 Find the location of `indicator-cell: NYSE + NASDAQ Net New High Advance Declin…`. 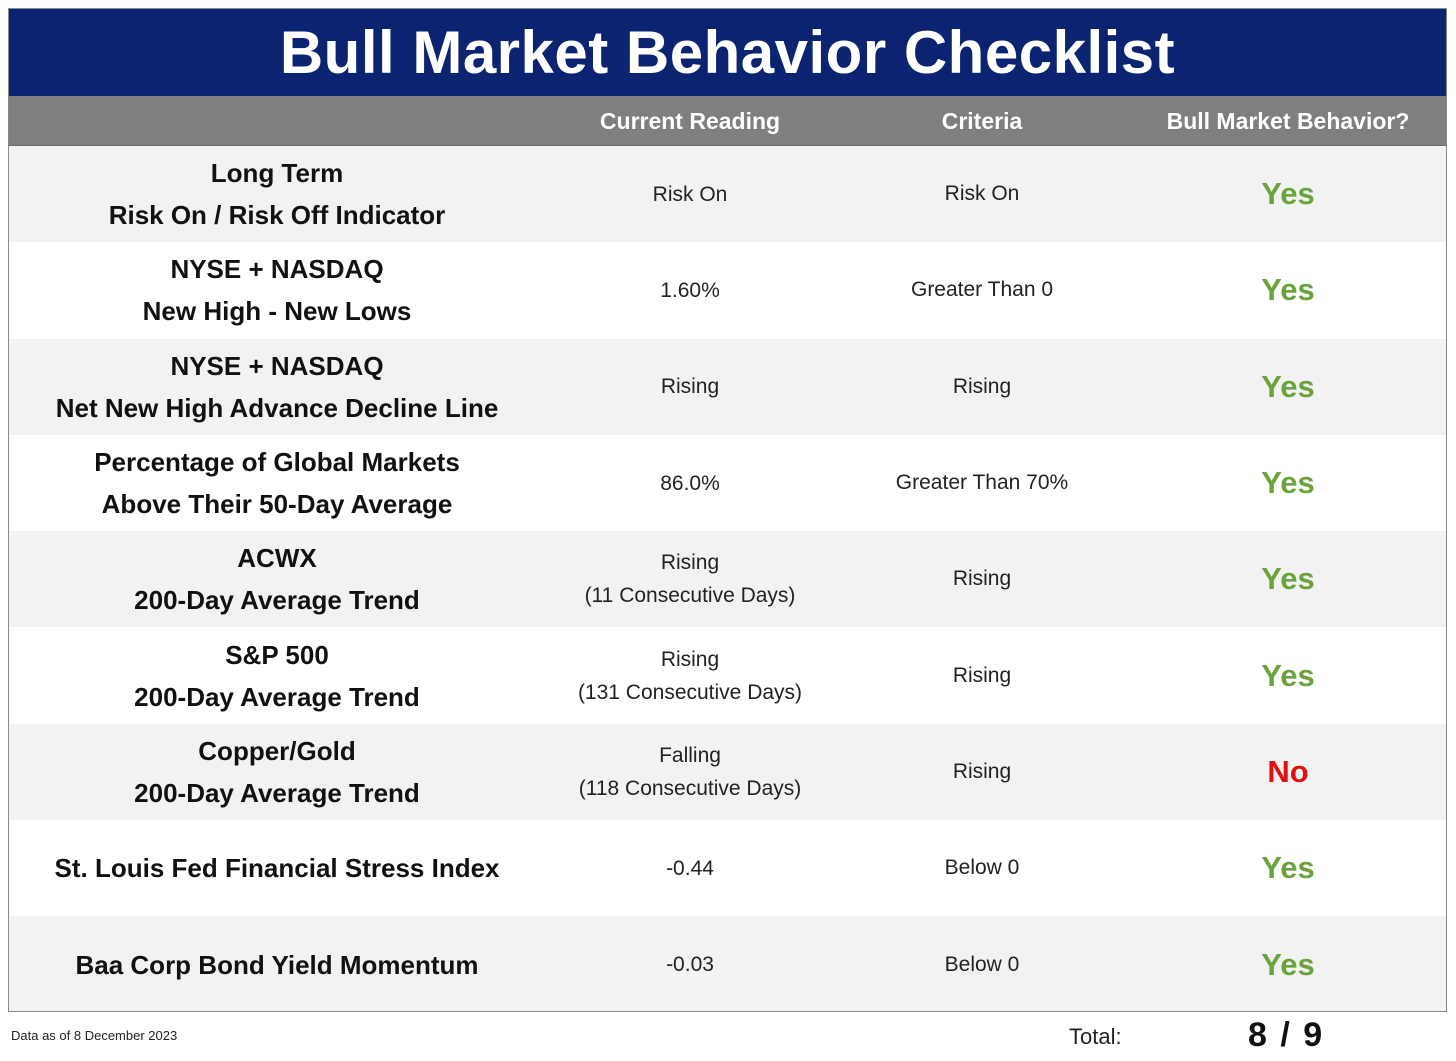

indicator-cell: NYSE + NASDAQ Net New High Advance Declin… is located at coordinates (277, 387).